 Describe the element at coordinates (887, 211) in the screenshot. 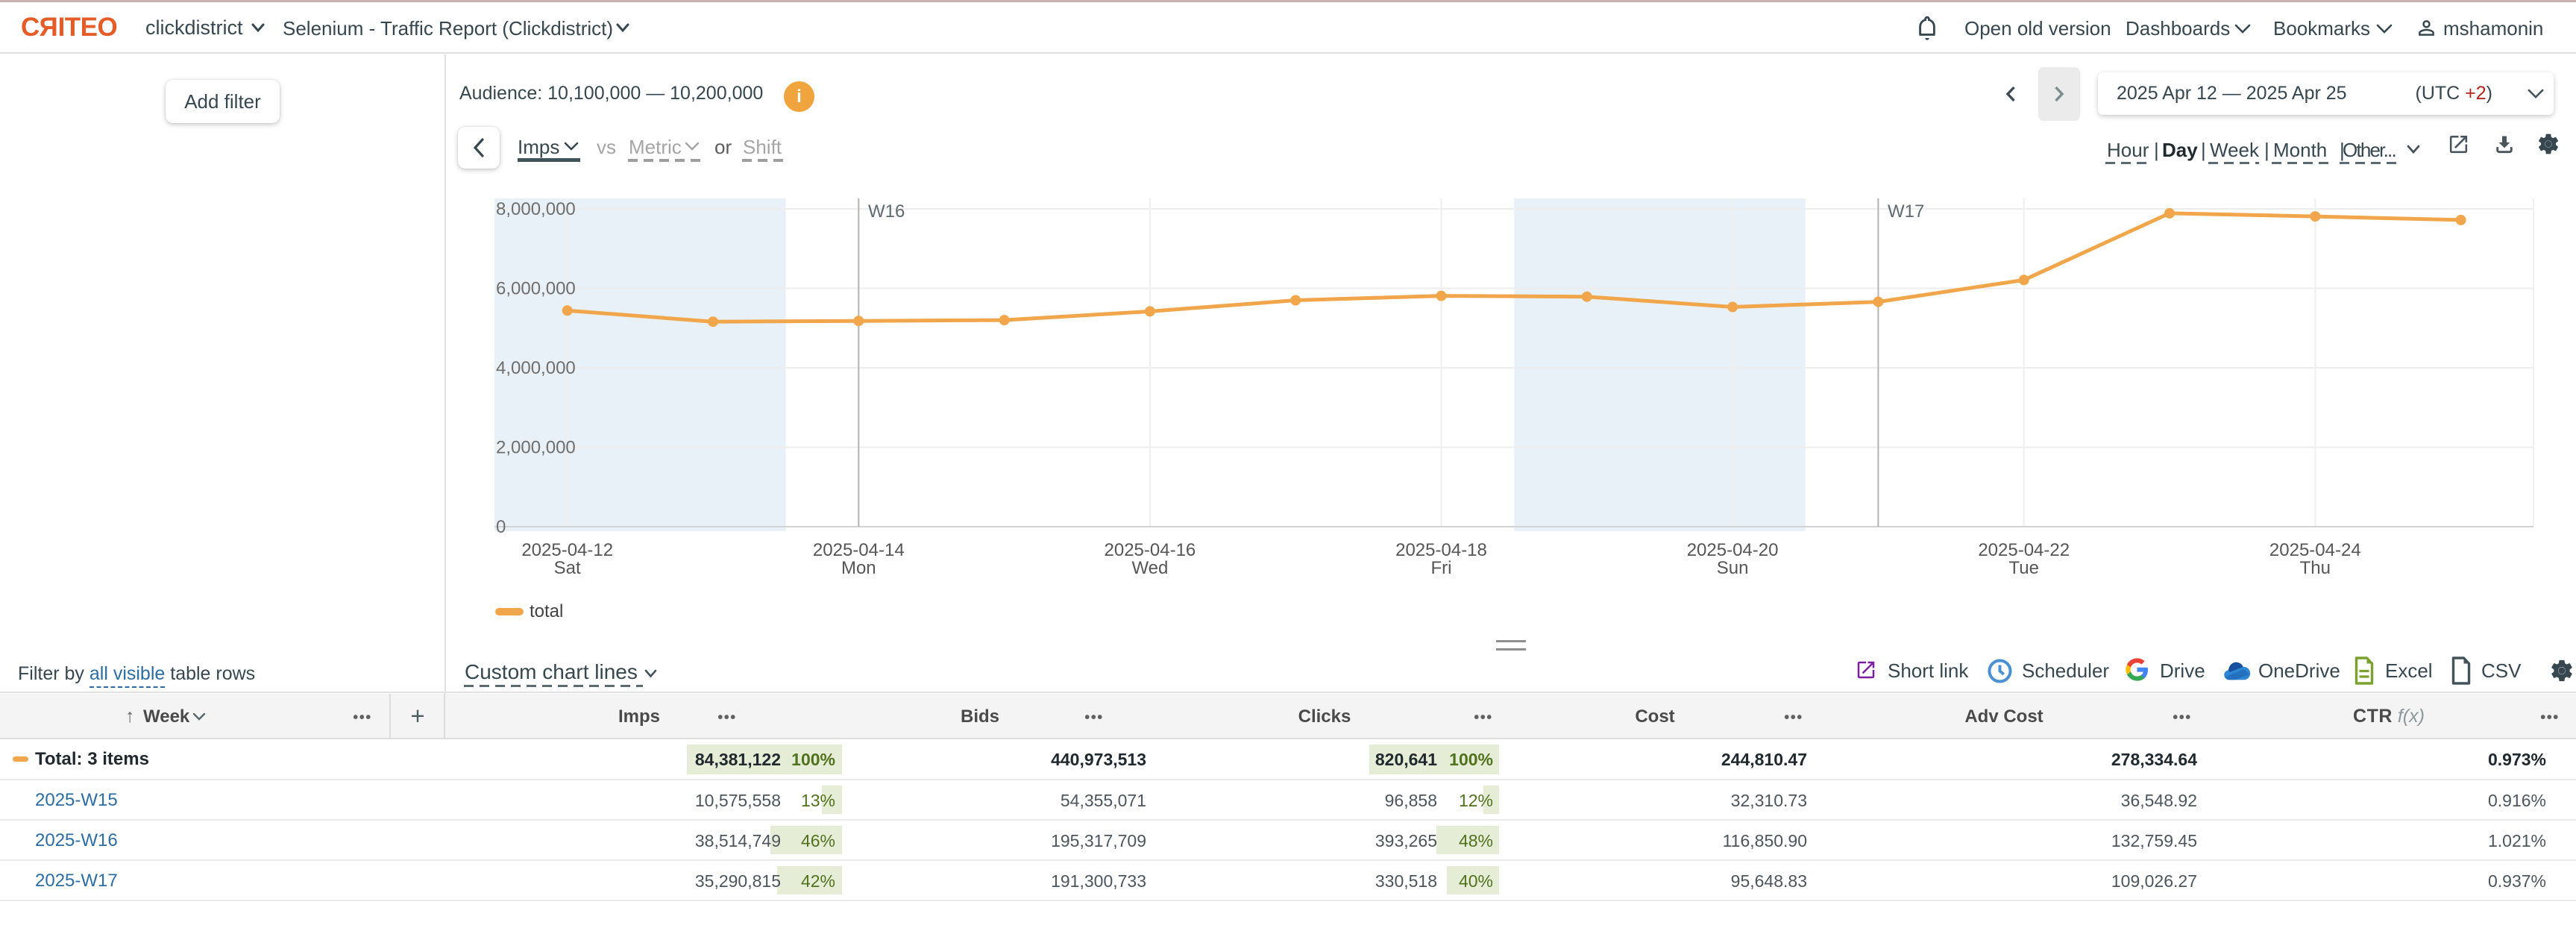

I see `svg-text: W16` at that location.